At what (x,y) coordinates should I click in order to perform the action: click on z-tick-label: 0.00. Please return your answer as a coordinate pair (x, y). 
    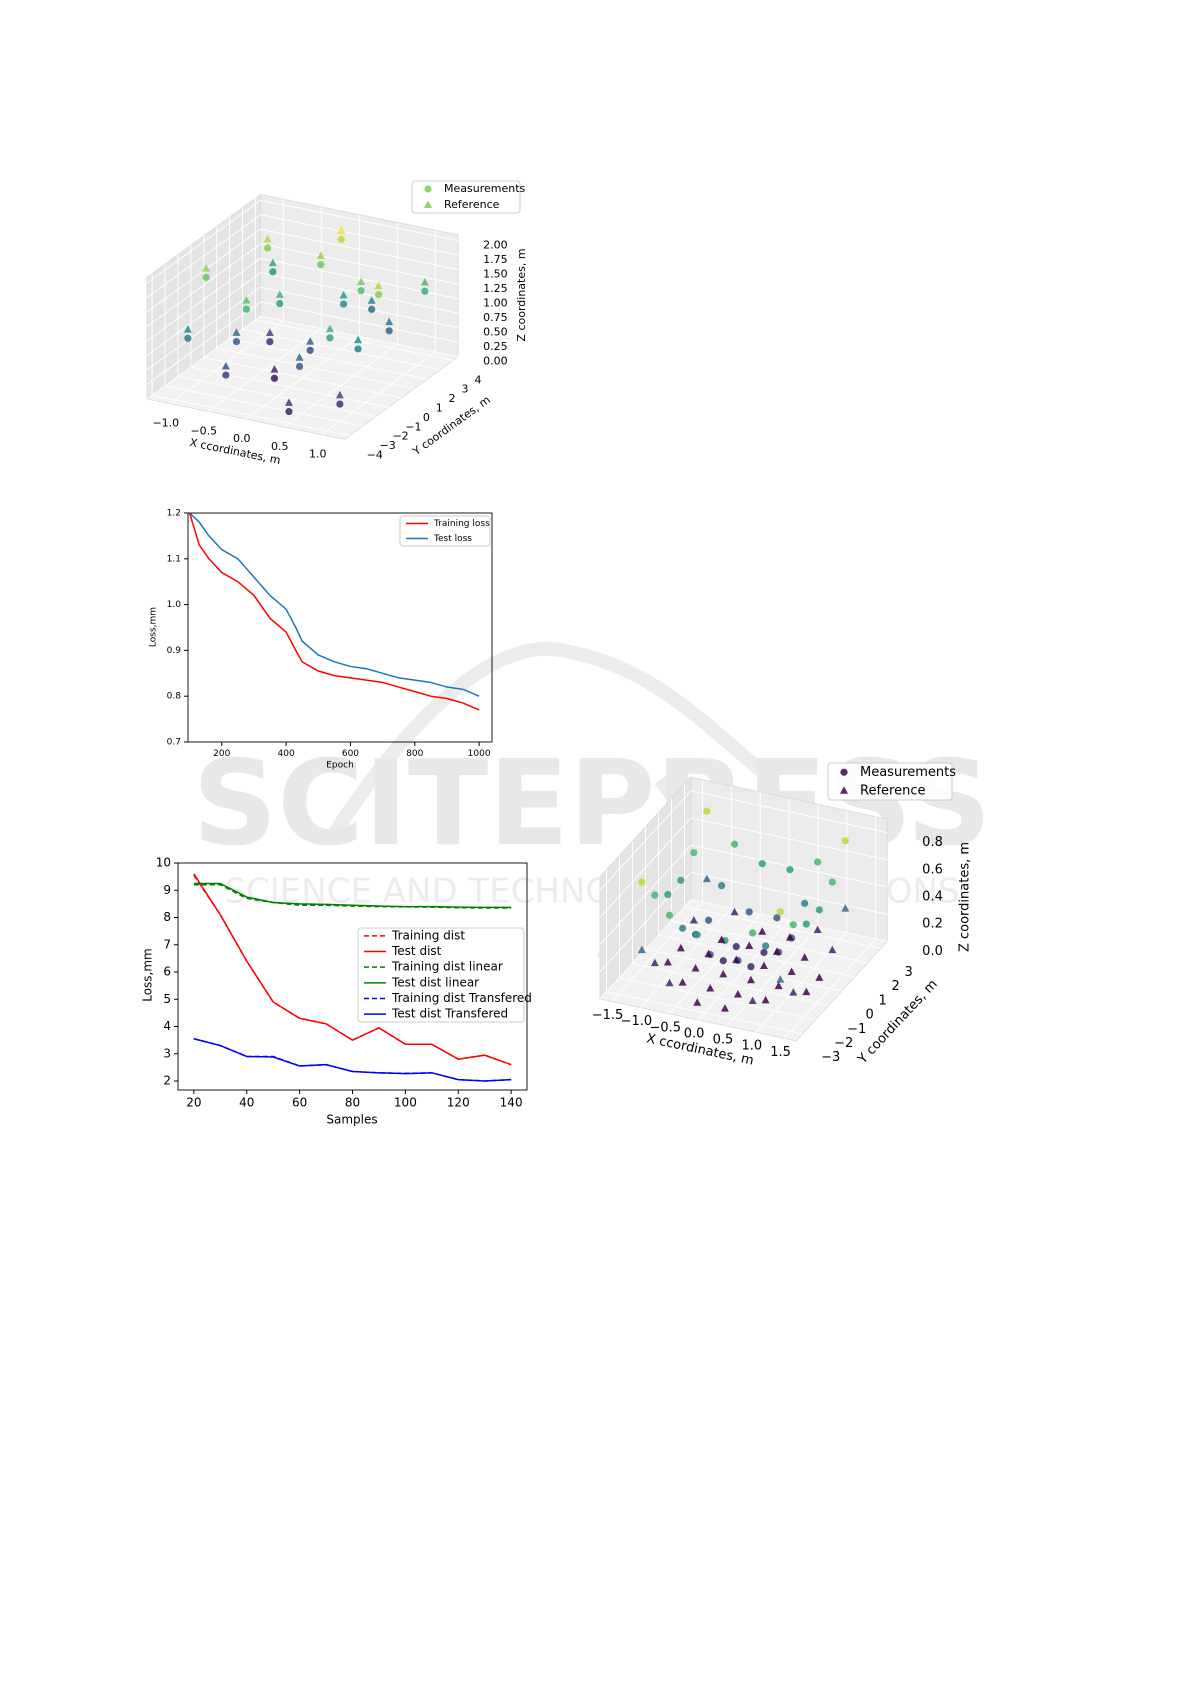
    Looking at the image, I should click on (495, 361).